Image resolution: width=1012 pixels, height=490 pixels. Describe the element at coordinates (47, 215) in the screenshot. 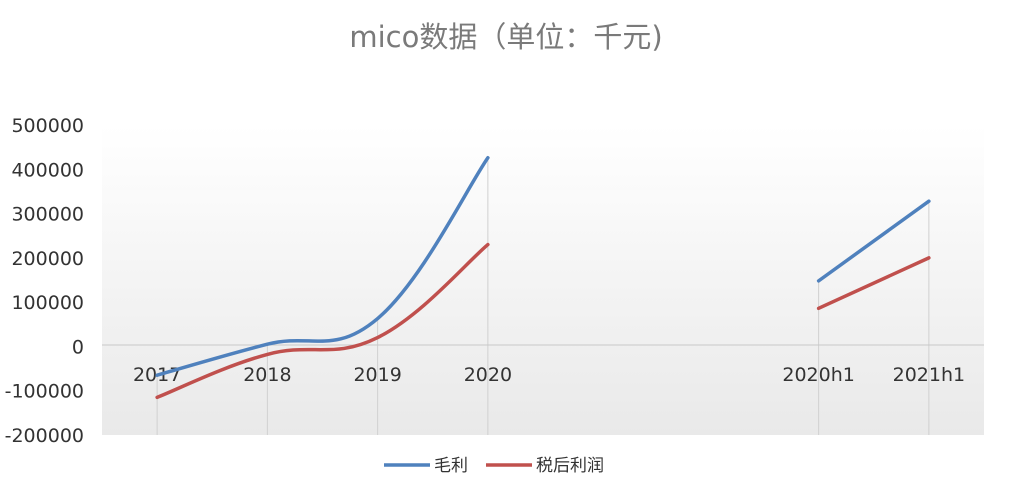

I see `y-tick-label: 300000` at that location.